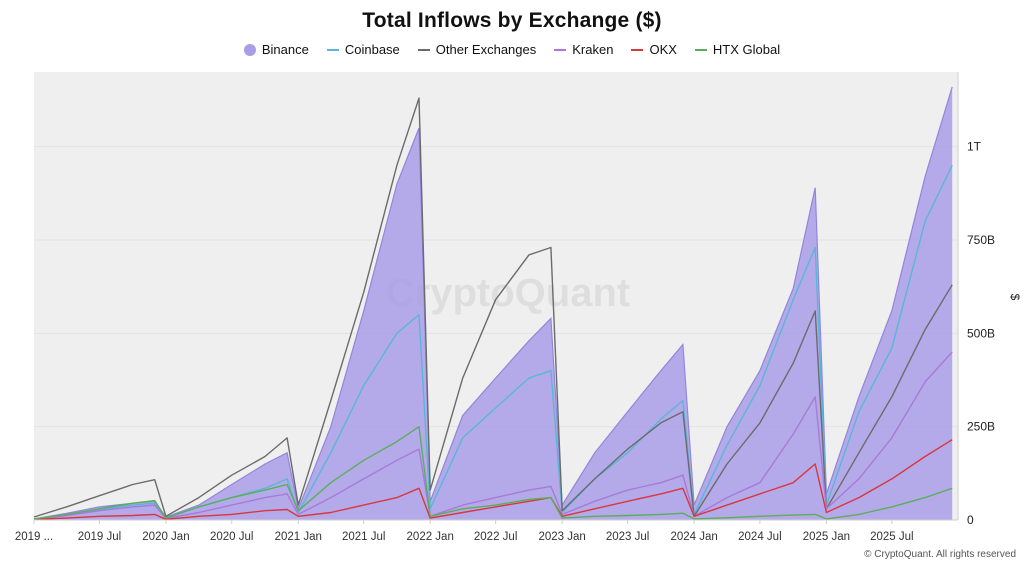 Image resolution: width=1024 pixels, height=571 pixels. I want to click on x-tick-label: 2024 Jan, so click(693, 537).